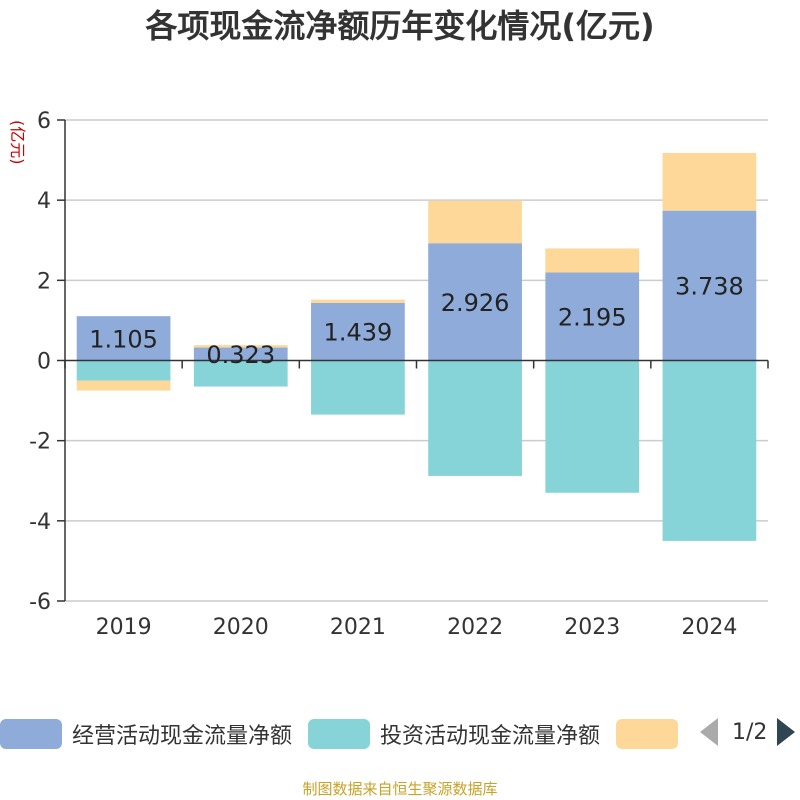 This screenshot has width=800, height=800. What do you see at coordinates (709, 732) in the screenshot?
I see `prev-page-icon` at bounding box center [709, 732].